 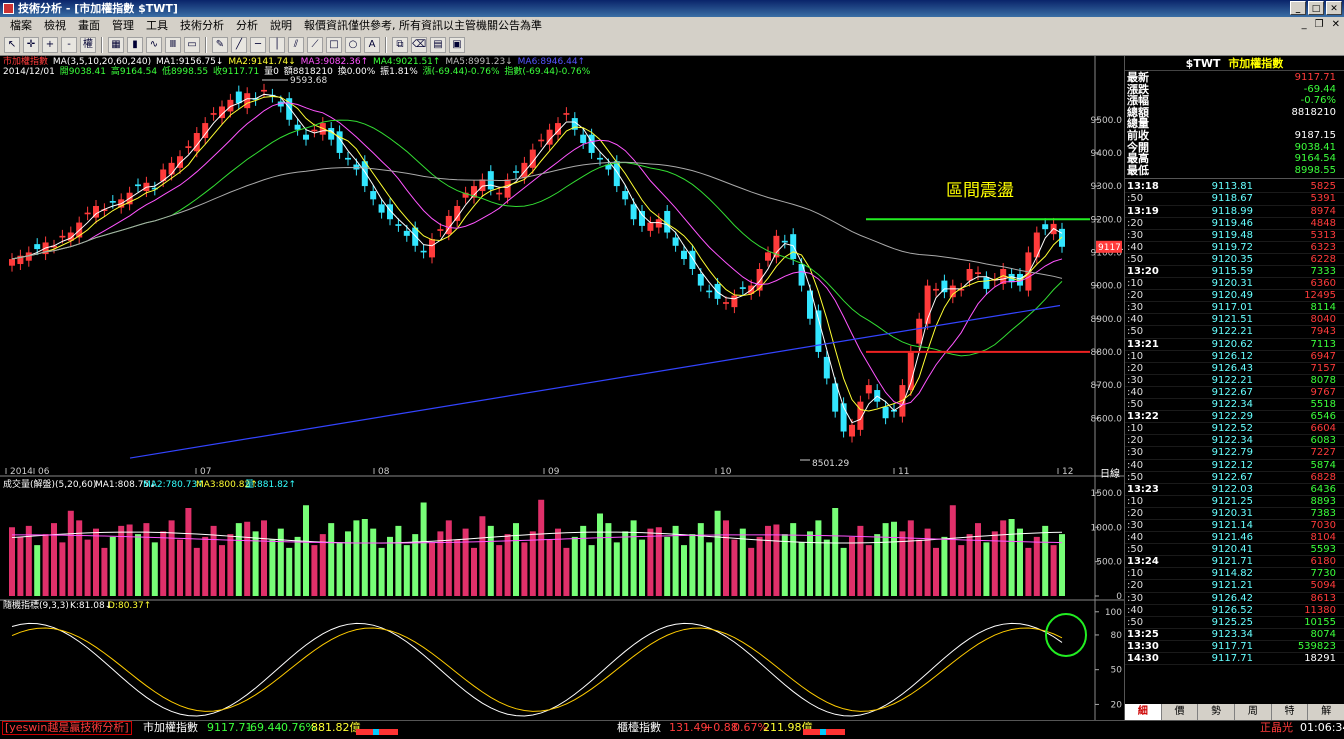 What do you see at coordinates (281, 25) in the screenshot?
I see `menu-help: 說明` at bounding box center [281, 25].